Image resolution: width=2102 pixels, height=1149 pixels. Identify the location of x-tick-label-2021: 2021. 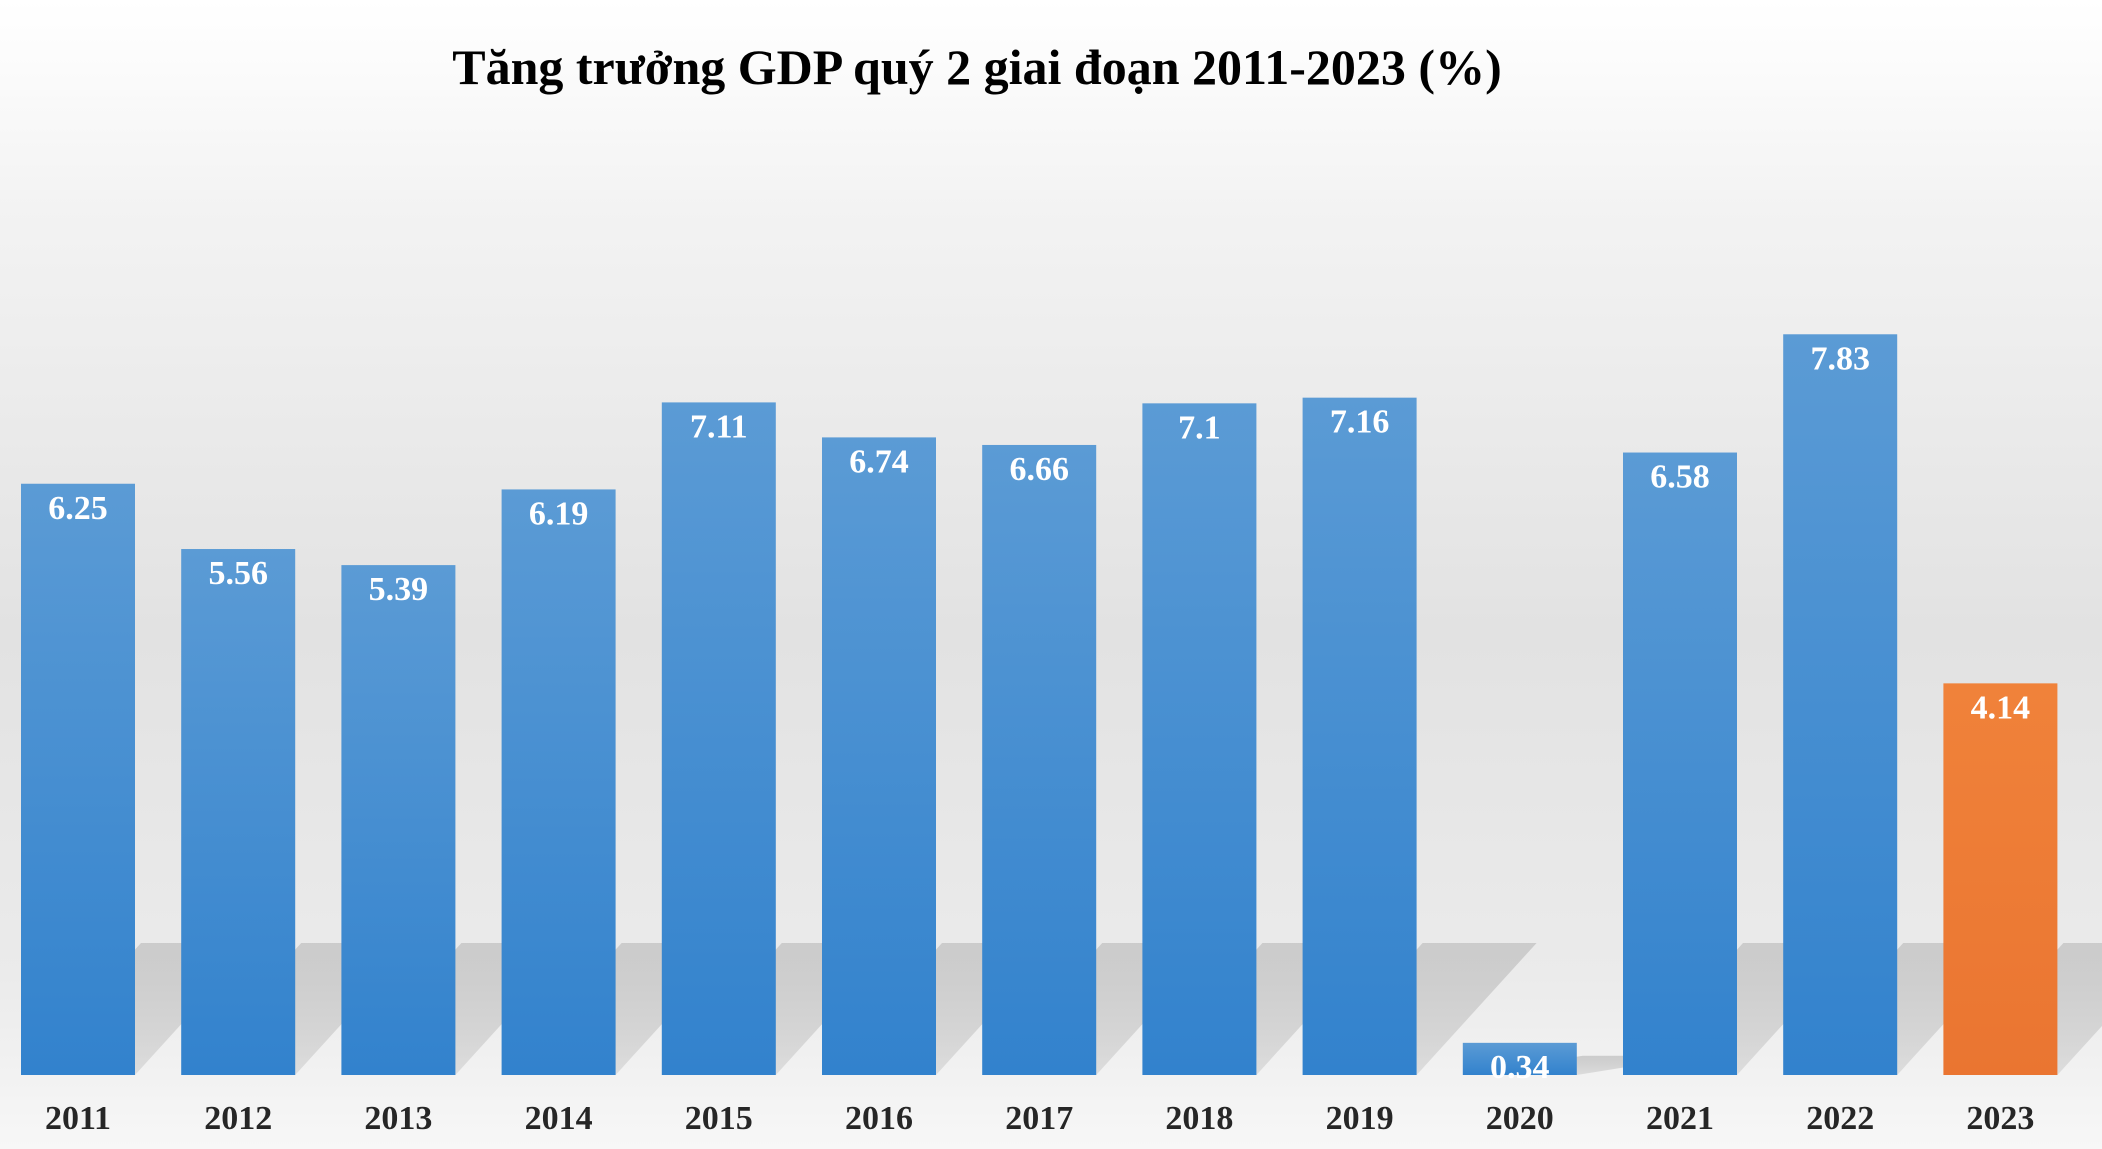
(1680, 1118).